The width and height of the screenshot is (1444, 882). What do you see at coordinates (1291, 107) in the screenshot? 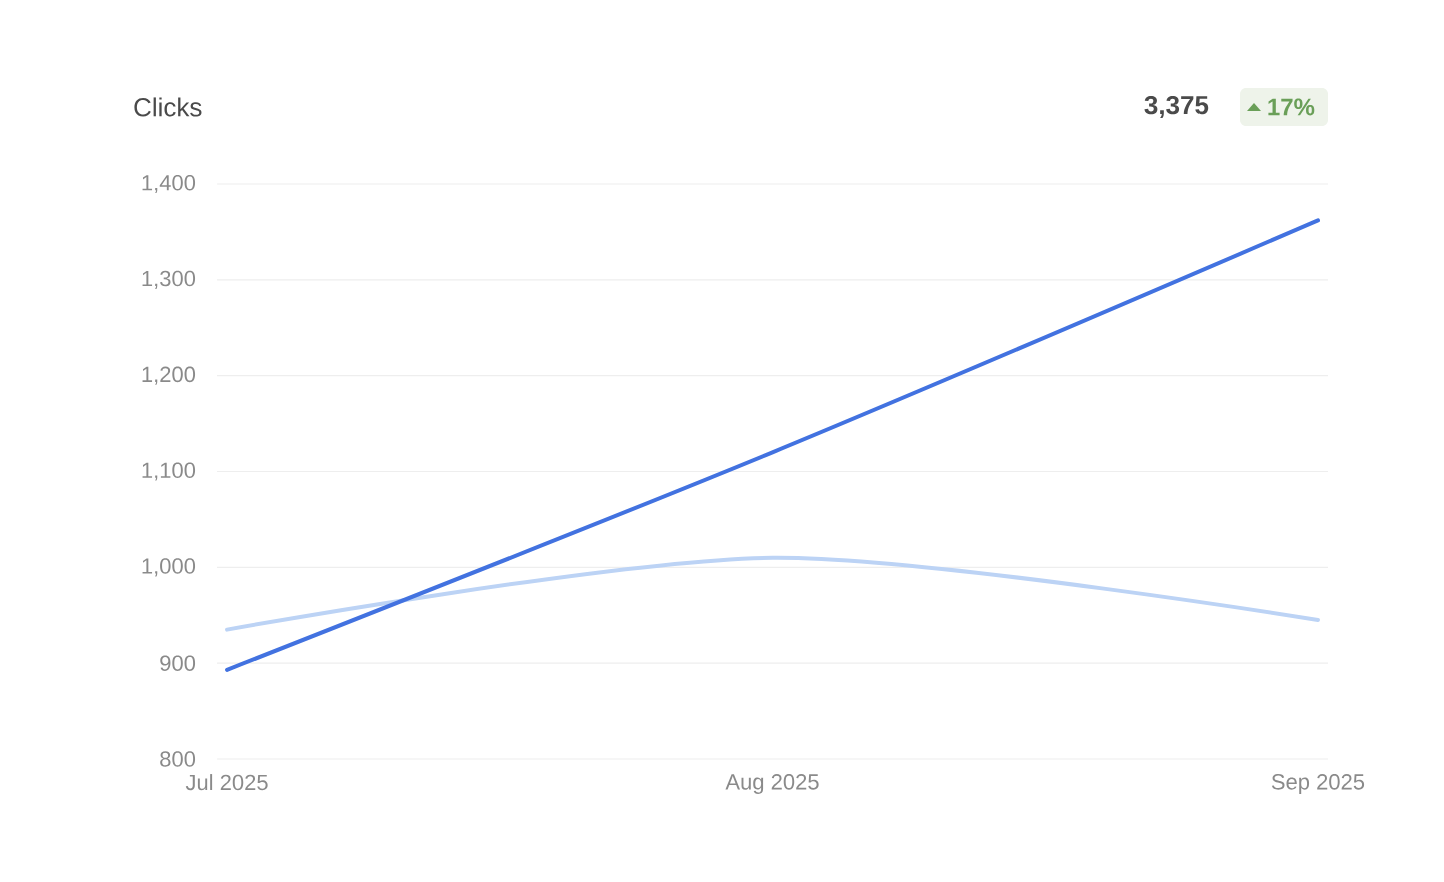
I see `text: 17%` at bounding box center [1291, 107].